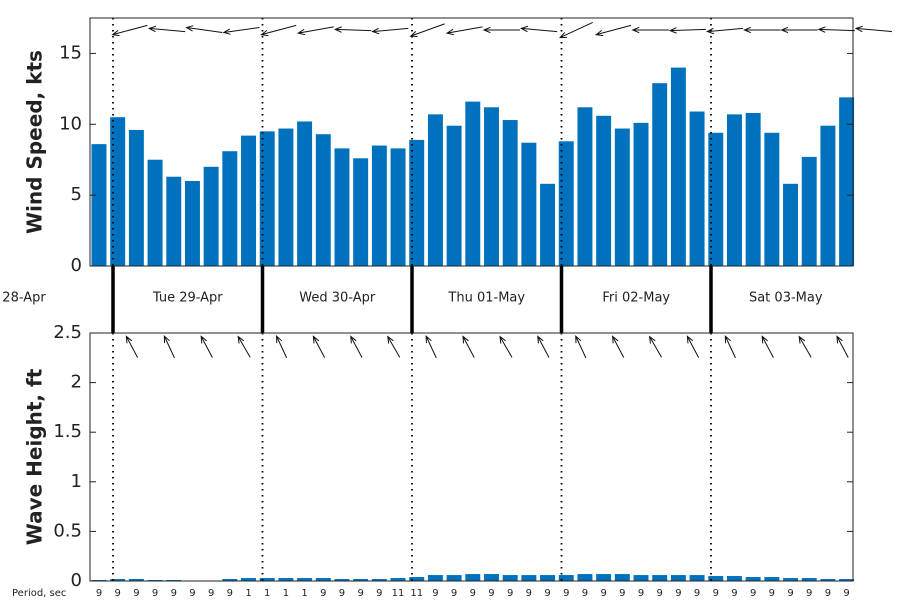 This screenshot has height=600, width=900. What do you see at coordinates (76, 481) in the screenshot?
I see `y-tick-label: 1` at bounding box center [76, 481].